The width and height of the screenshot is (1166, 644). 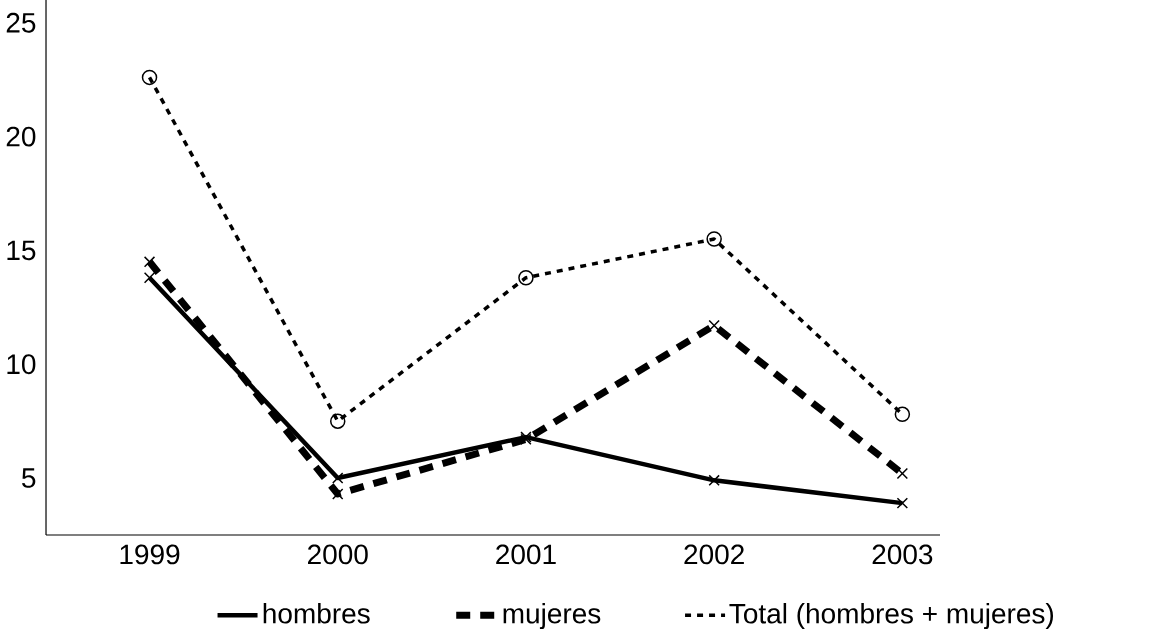 I want to click on y-tick-label: 10, so click(x=21, y=364).